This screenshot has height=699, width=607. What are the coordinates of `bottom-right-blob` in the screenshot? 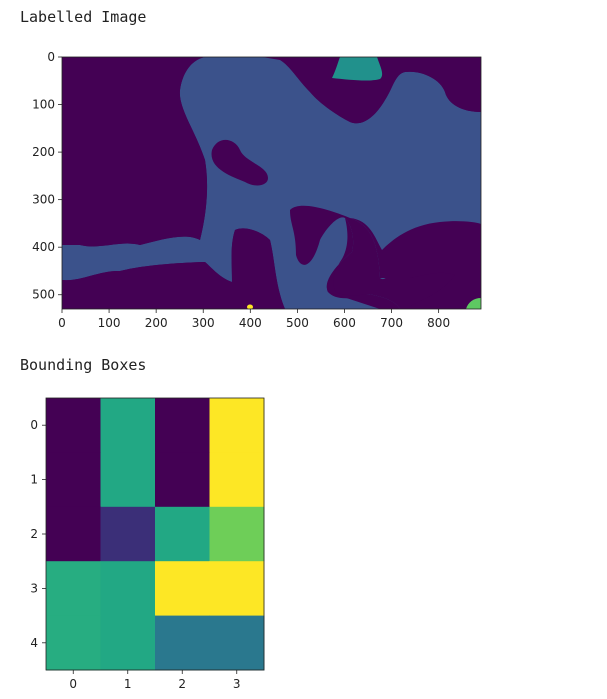 It's located at (473, 303).